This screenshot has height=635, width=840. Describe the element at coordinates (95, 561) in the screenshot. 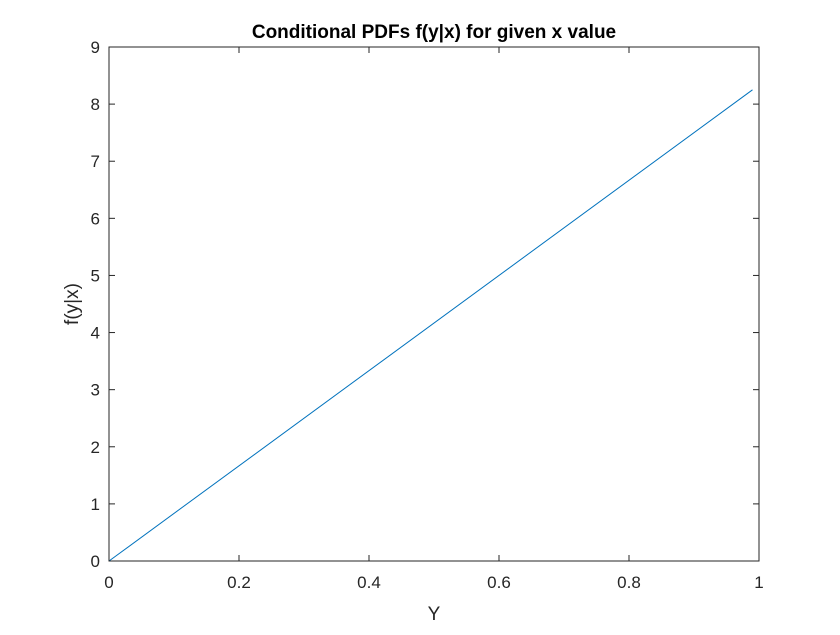

I see `y-tick-label: 0` at that location.